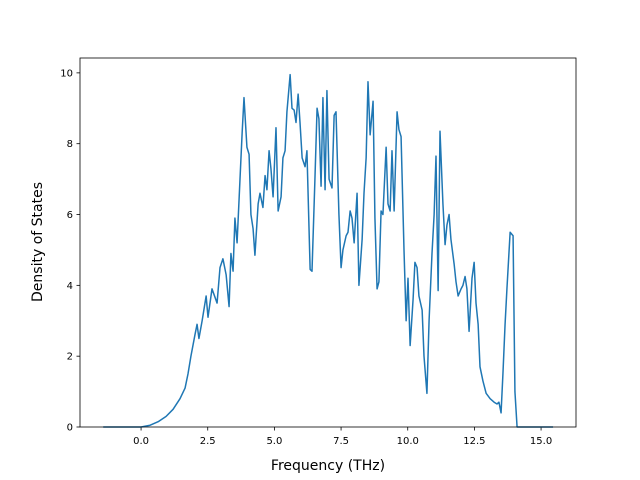  What do you see at coordinates (408, 441) in the screenshot?
I see `x-tick-label: 10.0` at bounding box center [408, 441].